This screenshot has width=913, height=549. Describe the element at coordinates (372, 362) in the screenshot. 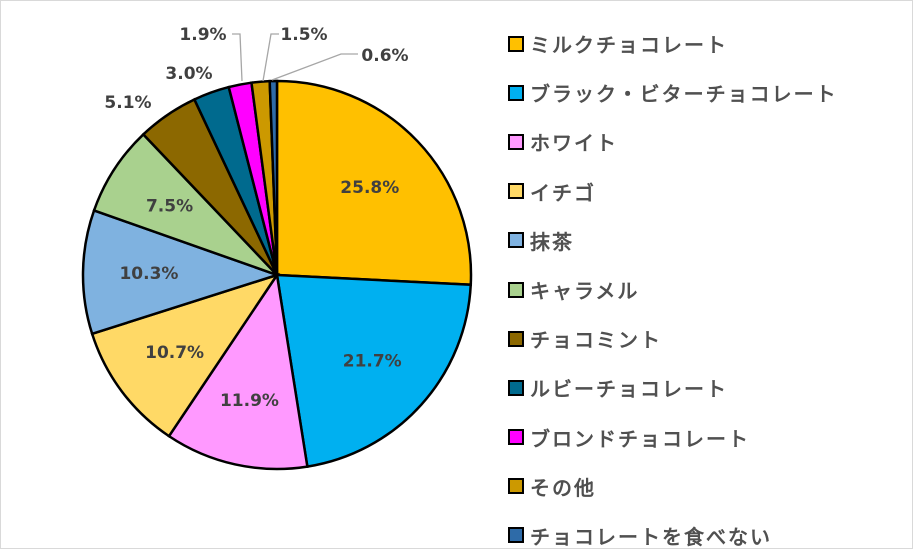

I see `data-label: 21.7%` at that location.